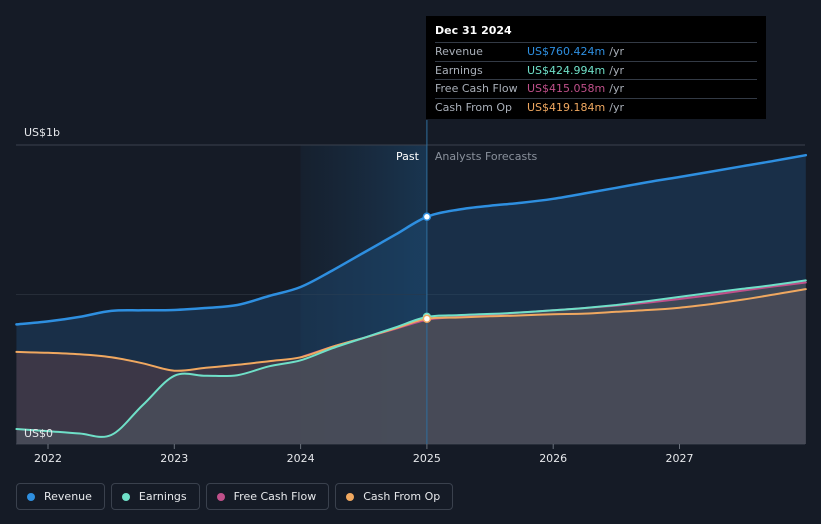  I want to click on tooltip-label: Revenue, so click(459, 51).